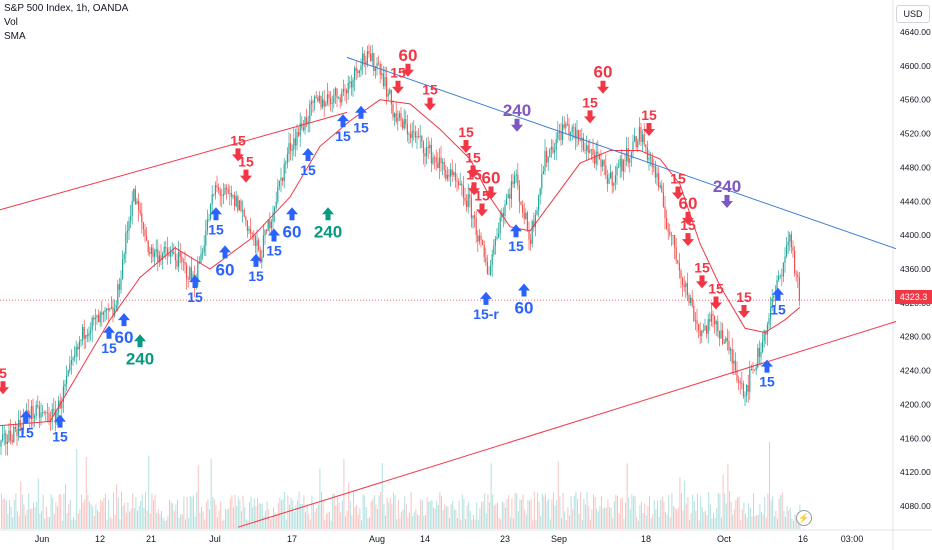 This screenshot has width=932, height=550. What do you see at coordinates (174, 161) in the screenshot?
I see `lower-rising-trendline` at bounding box center [174, 161].